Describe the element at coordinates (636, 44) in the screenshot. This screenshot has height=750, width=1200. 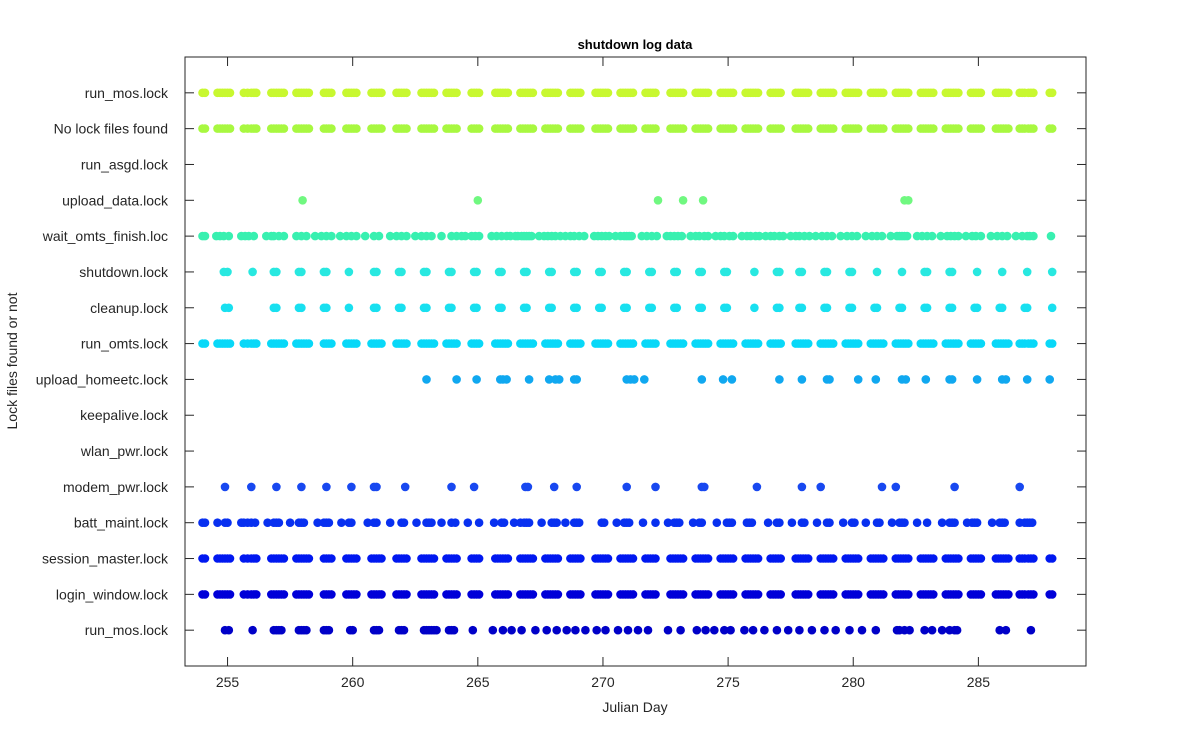
I see `chart-title: shutdown log data` at that location.